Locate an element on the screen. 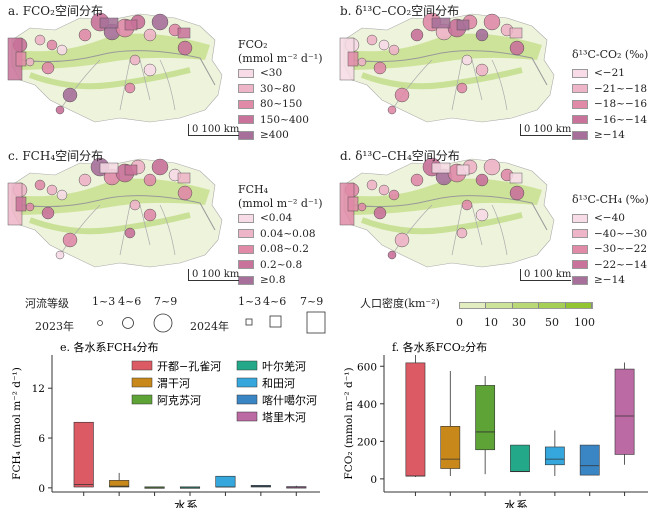 The width and height of the screenshot is (650, 508). map-d13c-co2 is located at coordinates (447, 67).